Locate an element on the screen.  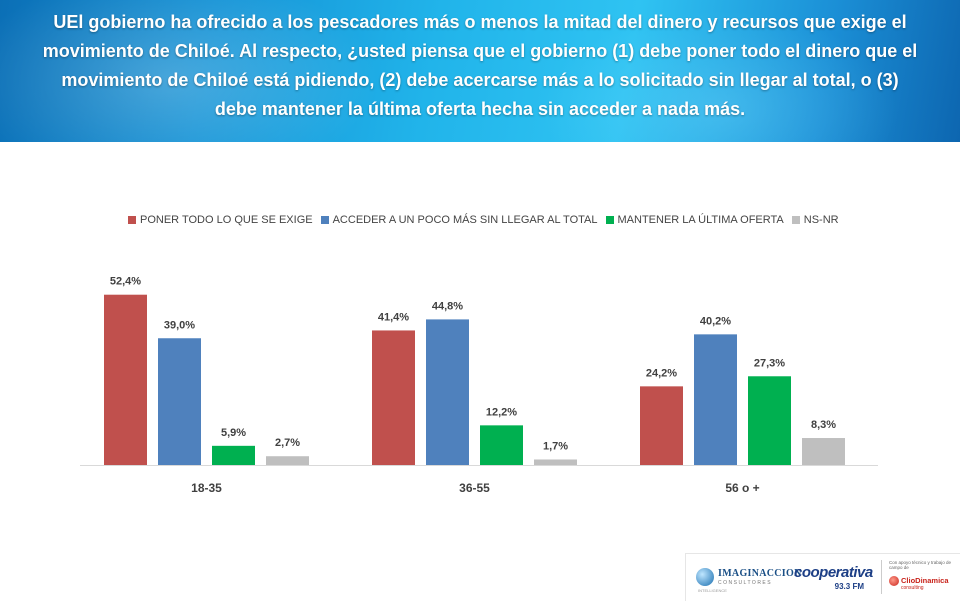
category-label: 36-55 is located at coordinates (474, 488).